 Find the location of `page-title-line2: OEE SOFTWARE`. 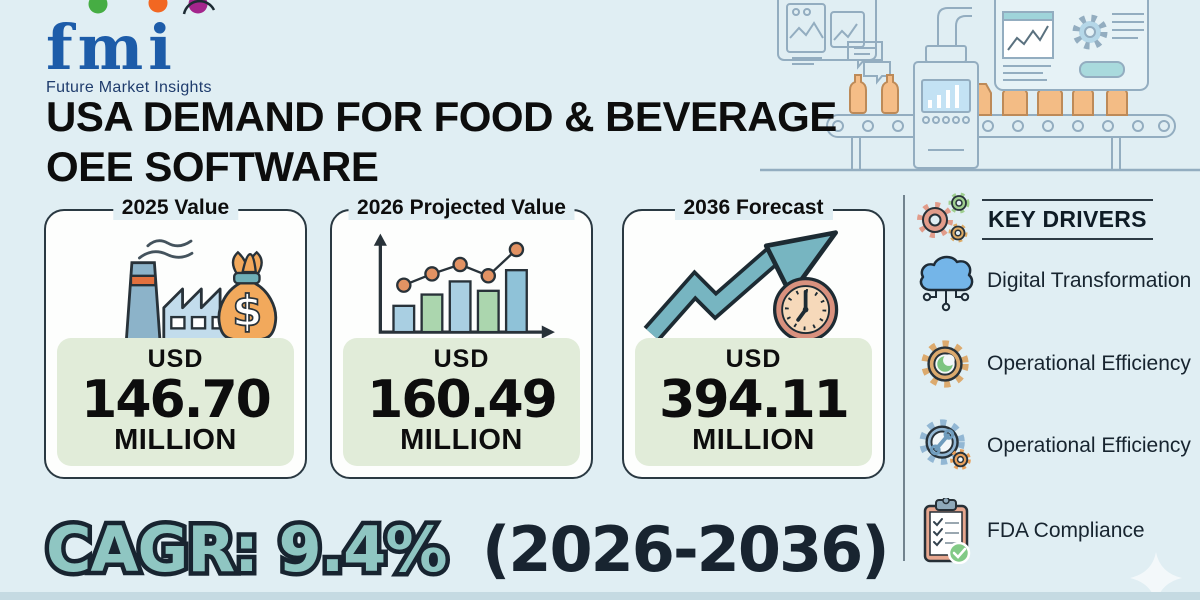

page-title-line2: OEE SOFTWARE is located at coordinates (212, 166).